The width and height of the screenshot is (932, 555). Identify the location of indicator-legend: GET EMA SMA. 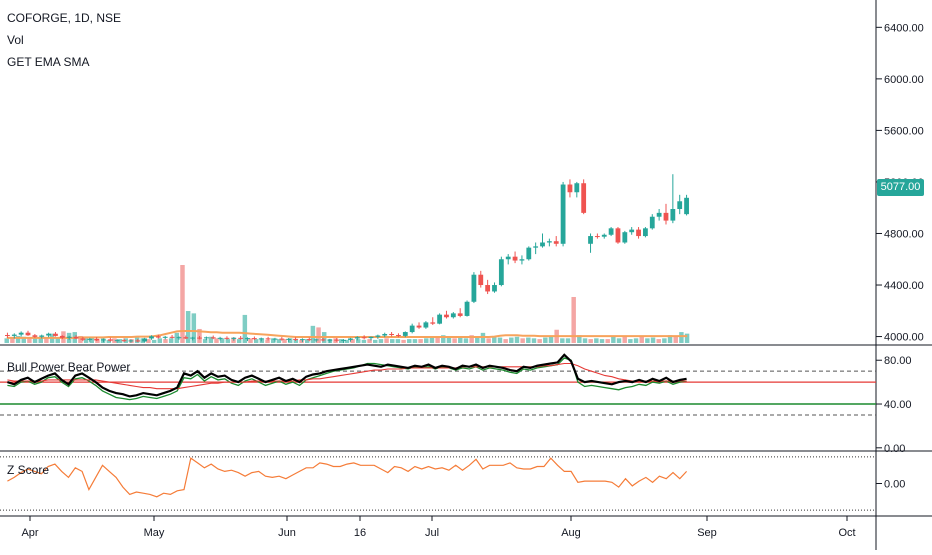
(48, 62).